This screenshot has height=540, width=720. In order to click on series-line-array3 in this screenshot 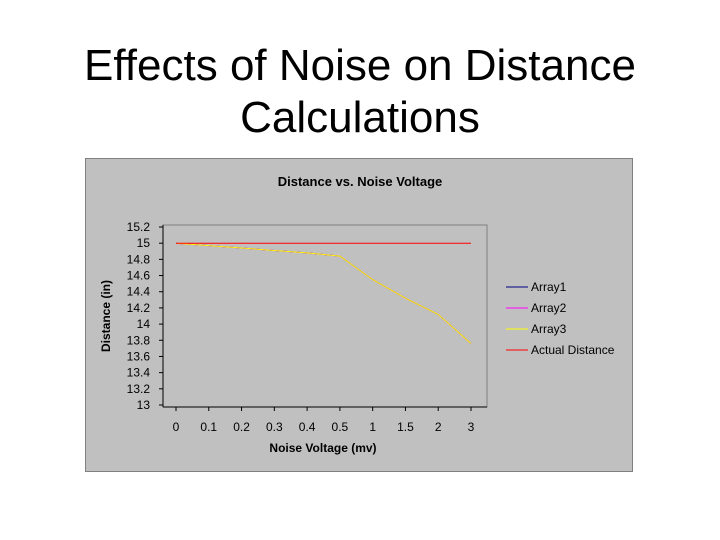, I will do `click(323, 293)`.